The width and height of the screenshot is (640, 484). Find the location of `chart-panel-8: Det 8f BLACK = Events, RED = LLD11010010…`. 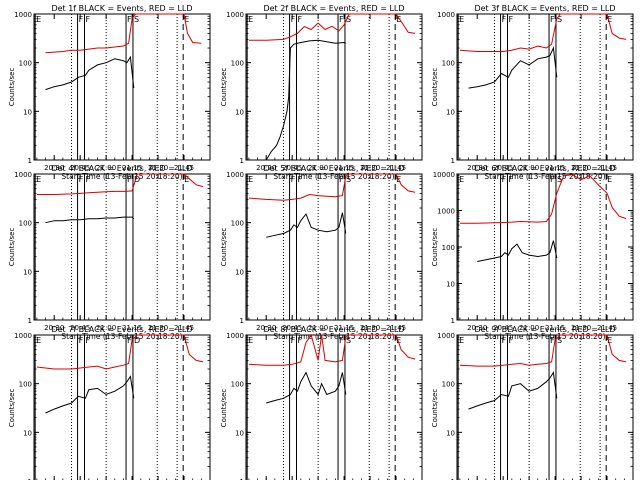

chart-panel-8: Det 8f BLACK = Events, RED = LLD11010010… is located at coordinates (321, 404).